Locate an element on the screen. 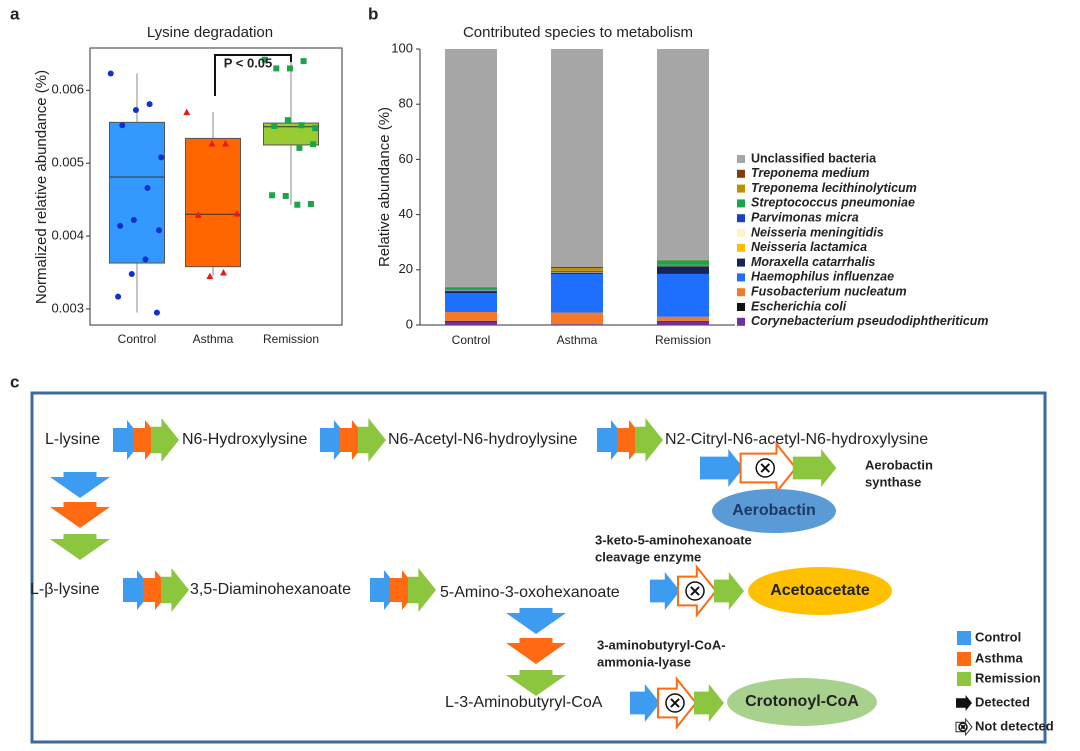 The width and height of the screenshot is (1080, 751). enzyme-label: synthase is located at coordinates (893, 481).